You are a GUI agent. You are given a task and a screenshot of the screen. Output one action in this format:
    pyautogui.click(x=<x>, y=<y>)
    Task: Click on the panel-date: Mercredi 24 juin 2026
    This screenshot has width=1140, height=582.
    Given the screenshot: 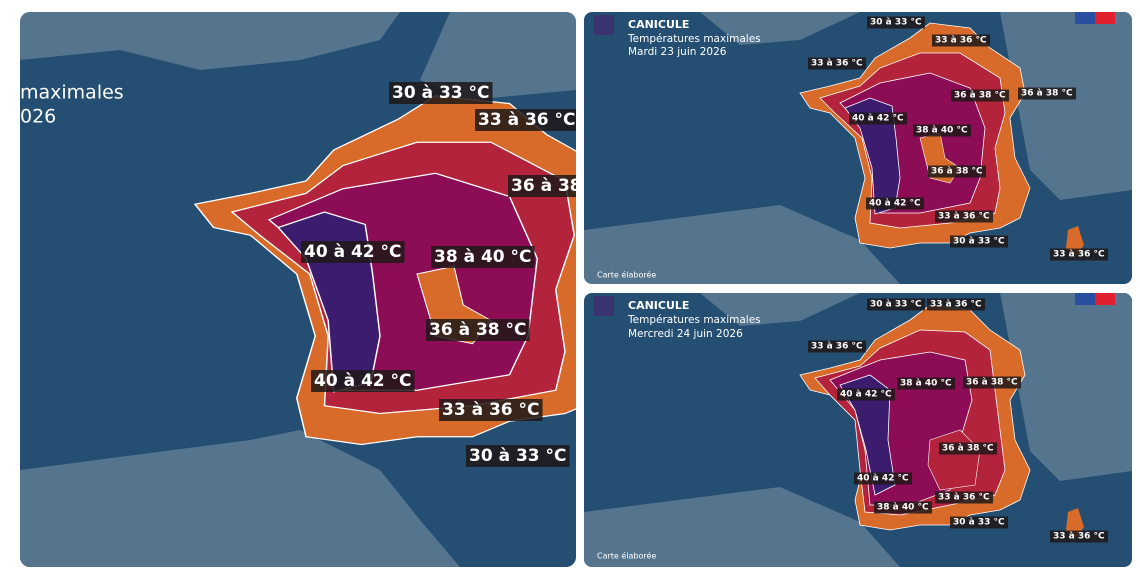 What is the action you would take?
    pyautogui.click(x=685, y=334)
    